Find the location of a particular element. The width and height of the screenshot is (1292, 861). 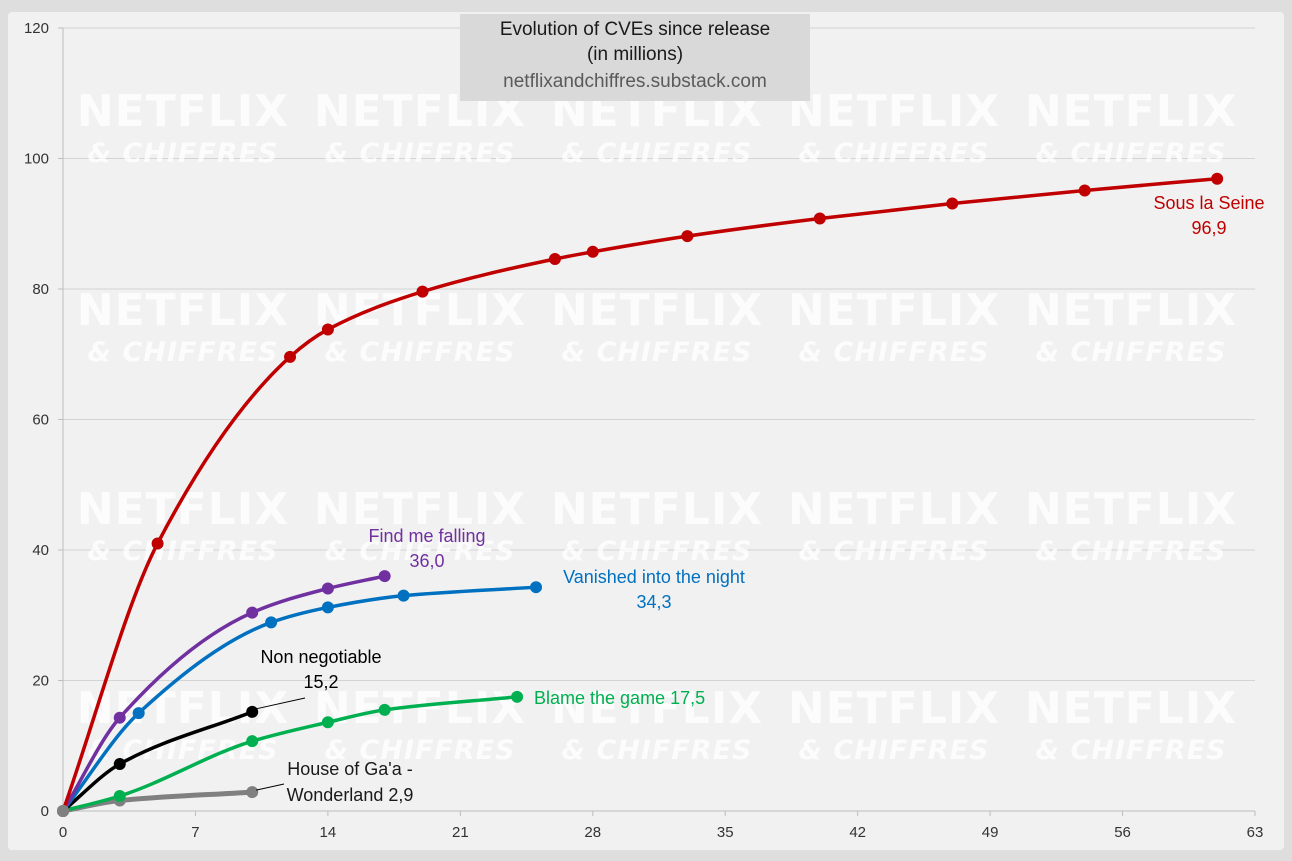

y-tick-label: 120 is located at coordinates (36, 28).